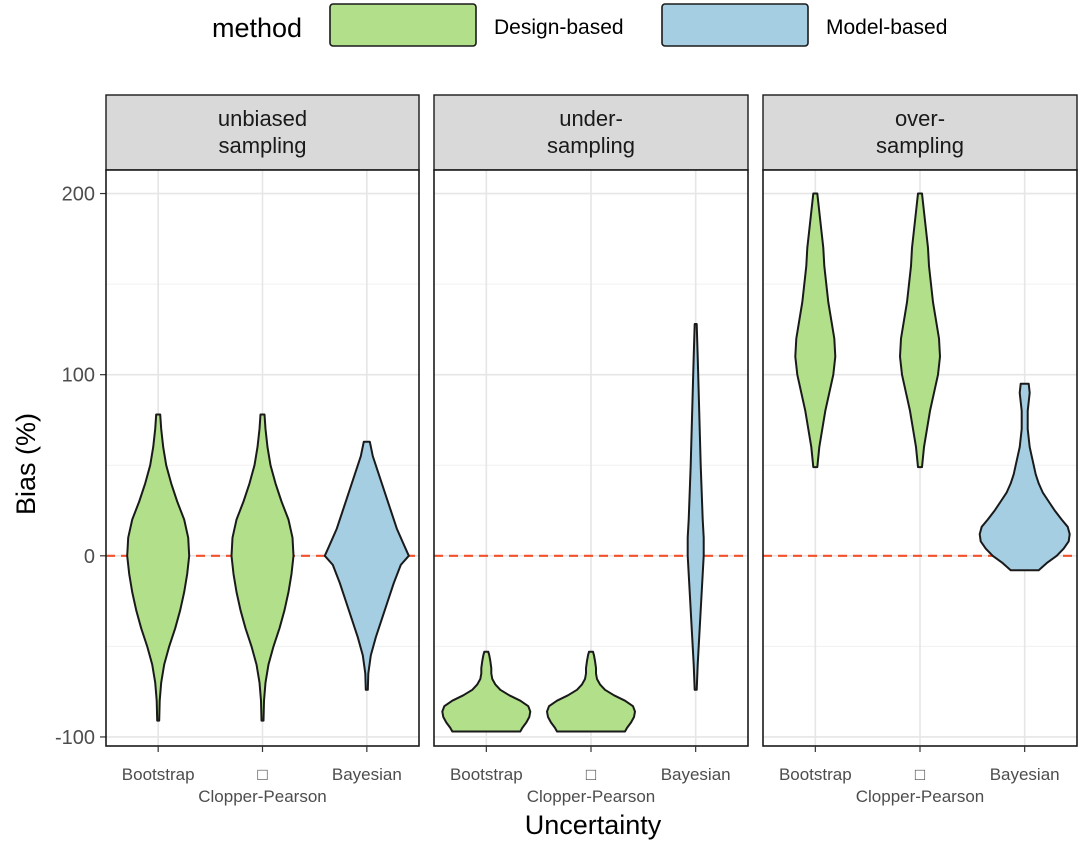 Image resolution: width=1084 pixels, height=845 pixels. Describe the element at coordinates (593, 825) in the screenshot. I see `x-axis-title: Uncertainty` at that location.